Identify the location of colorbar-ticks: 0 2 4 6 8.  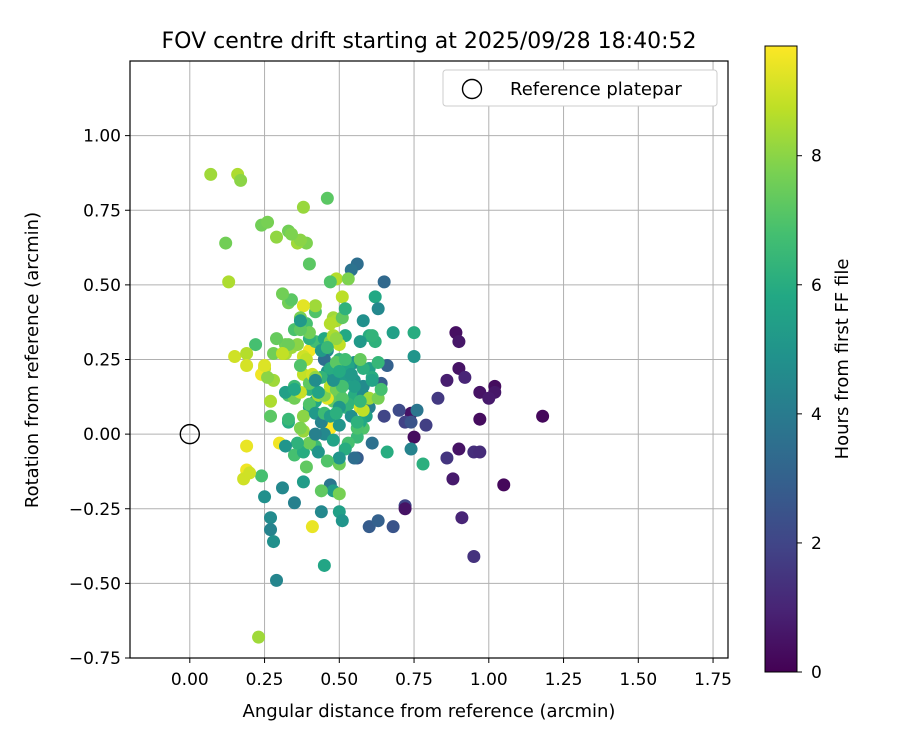
(809, 415).